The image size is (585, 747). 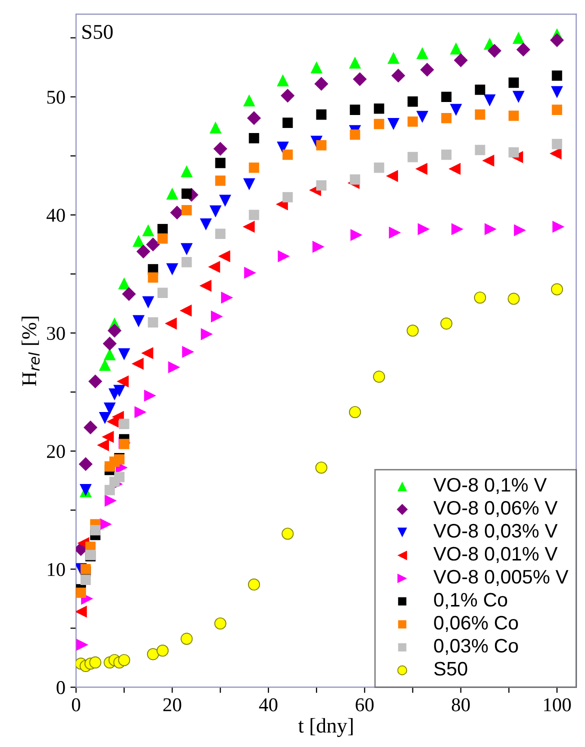 I want to click on x-tick-label: 20, so click(x=172, y=705).